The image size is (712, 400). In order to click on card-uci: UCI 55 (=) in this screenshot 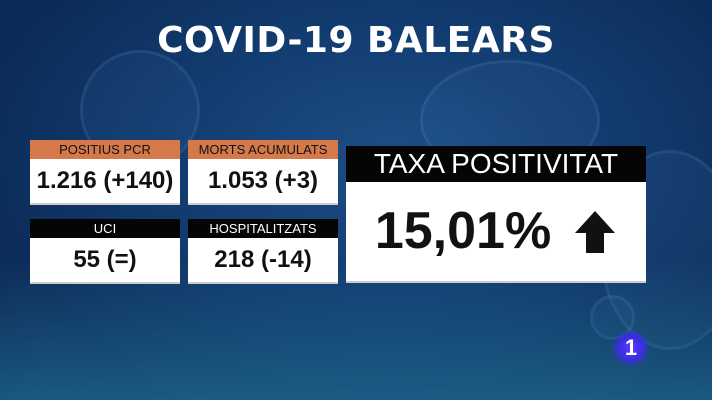, I will do `click(105, 251)`.